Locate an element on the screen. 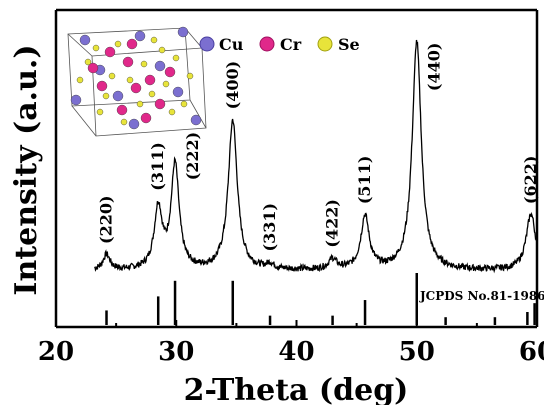  reference-lines is located at coordinates (320, 299).